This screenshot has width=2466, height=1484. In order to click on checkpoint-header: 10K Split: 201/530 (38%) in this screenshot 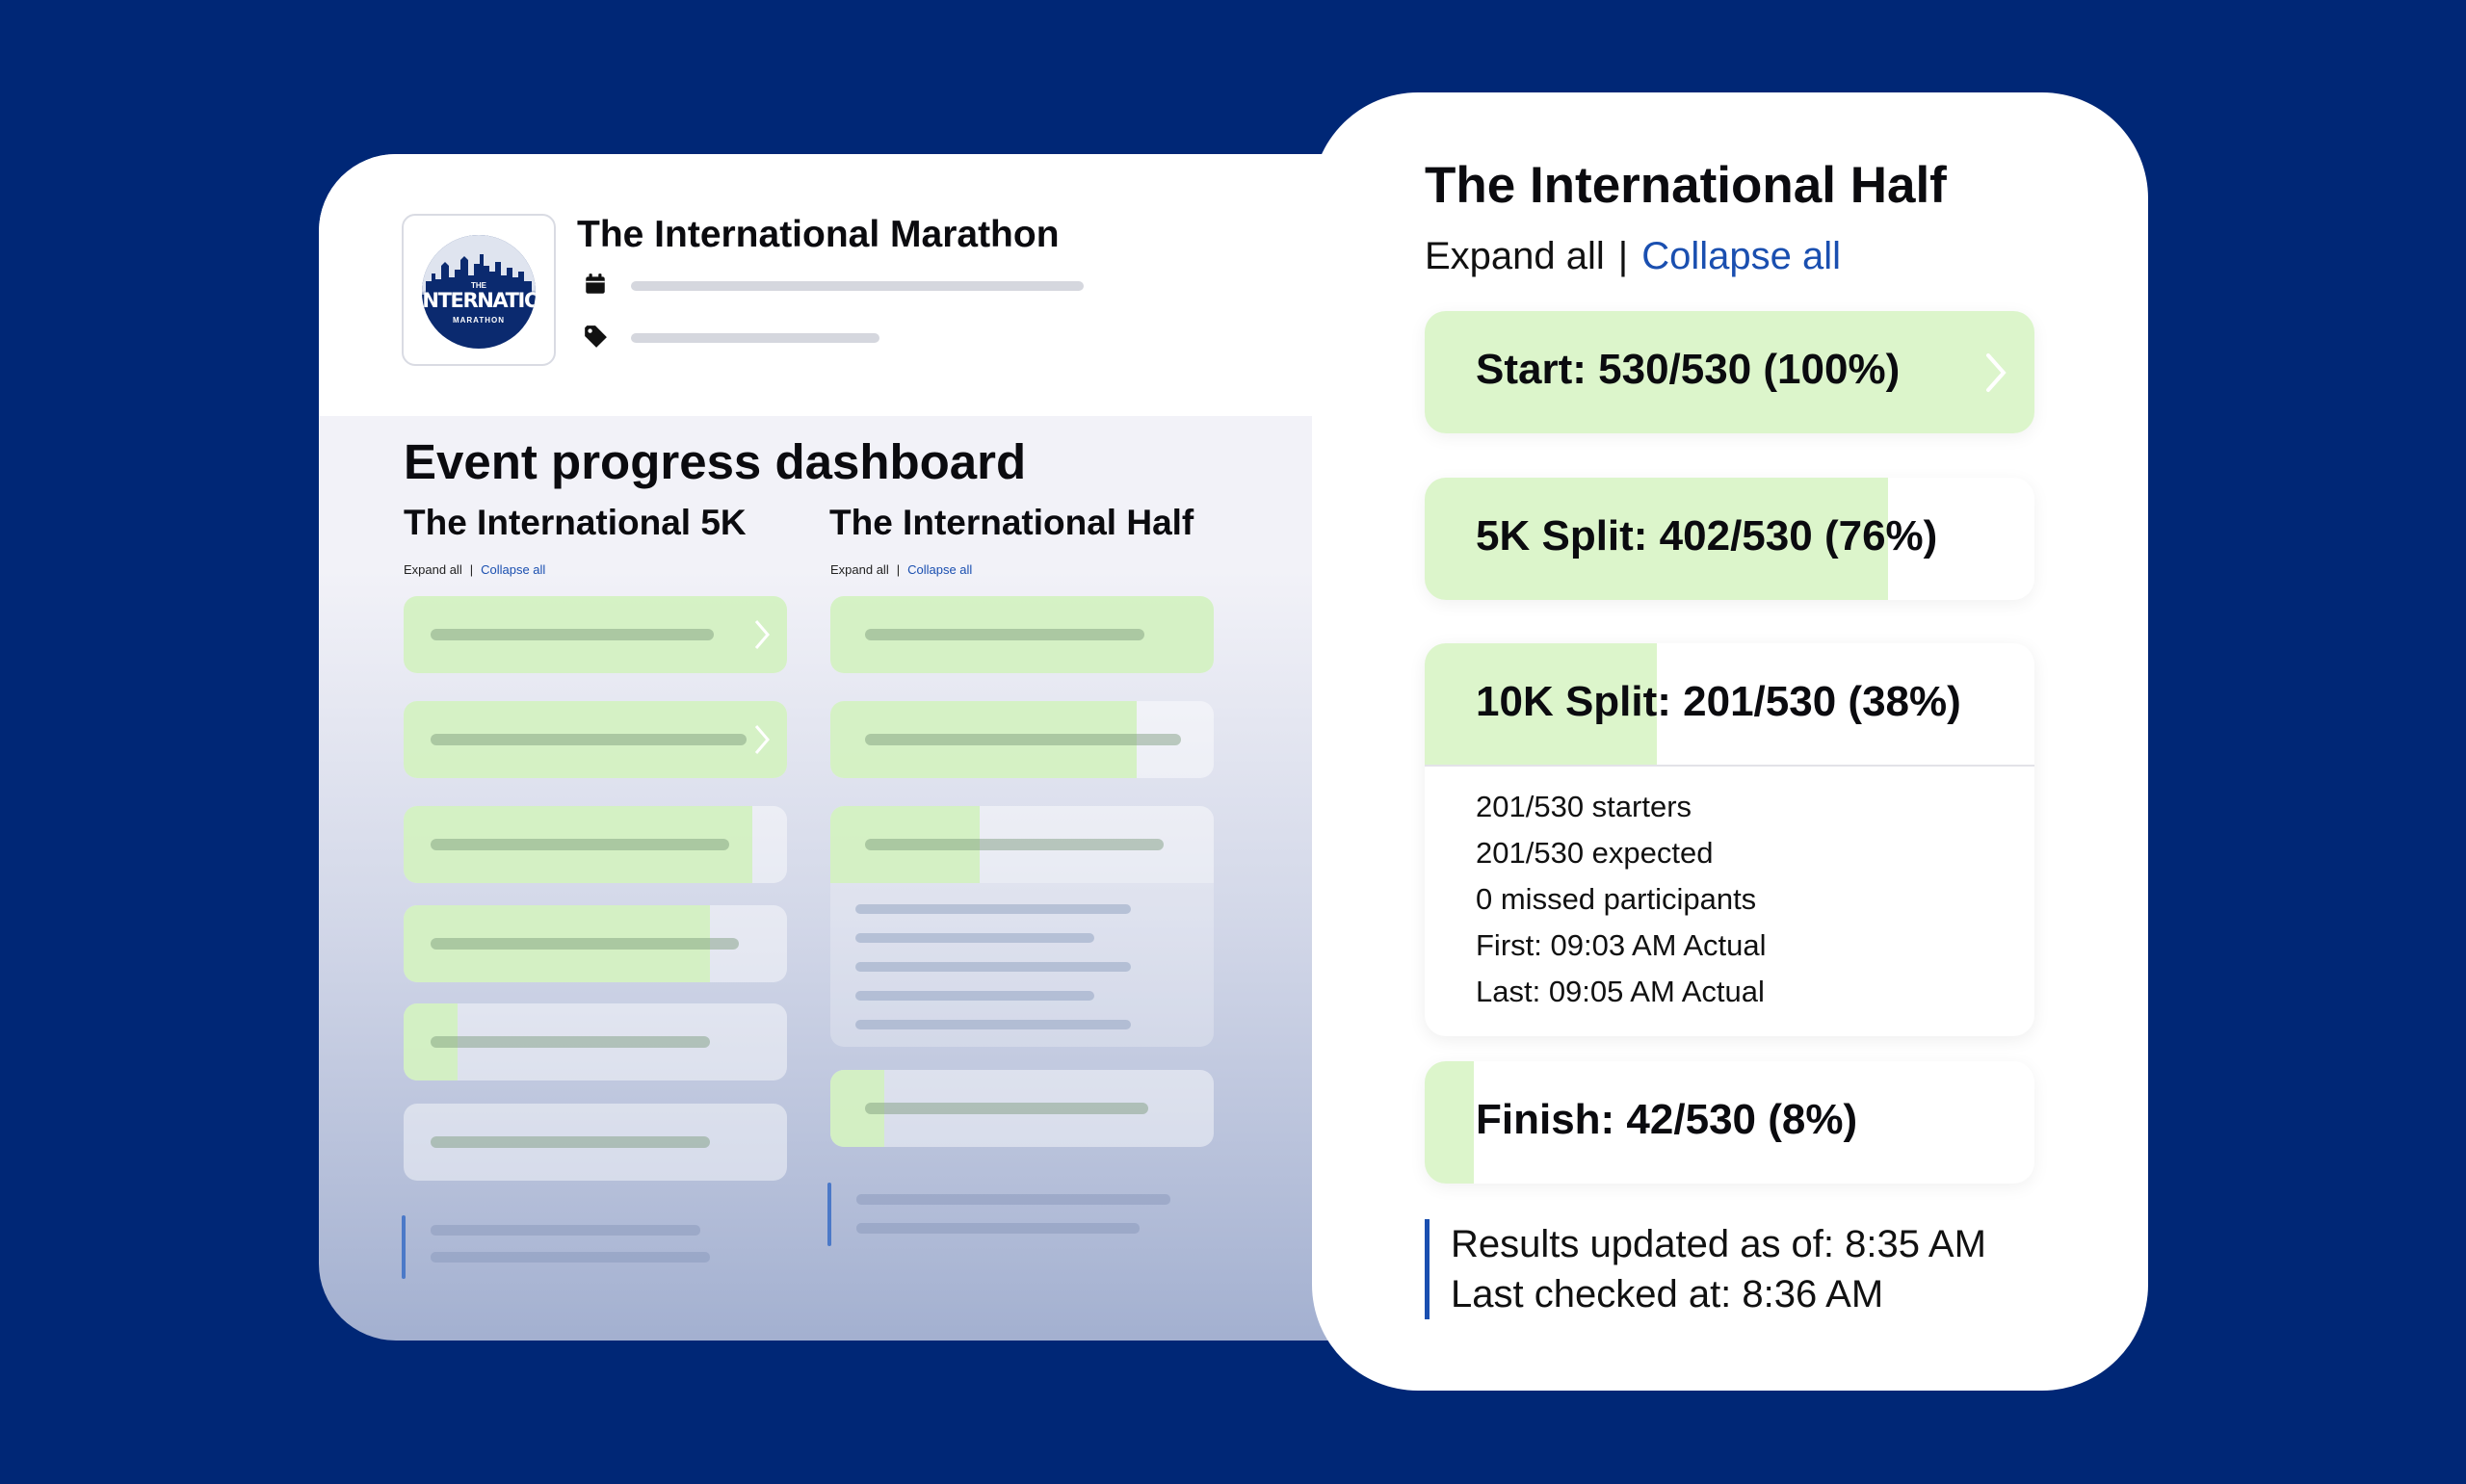, I will do `click(1729, 705)`.